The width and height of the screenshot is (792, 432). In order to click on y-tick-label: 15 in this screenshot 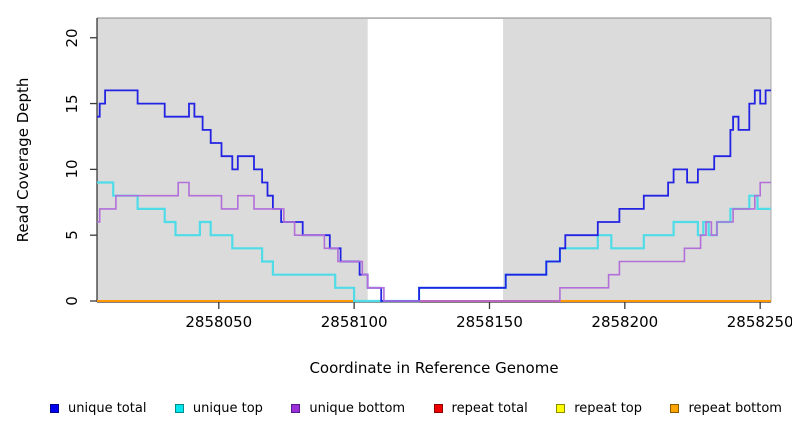, I will do `click(72, 104)`.